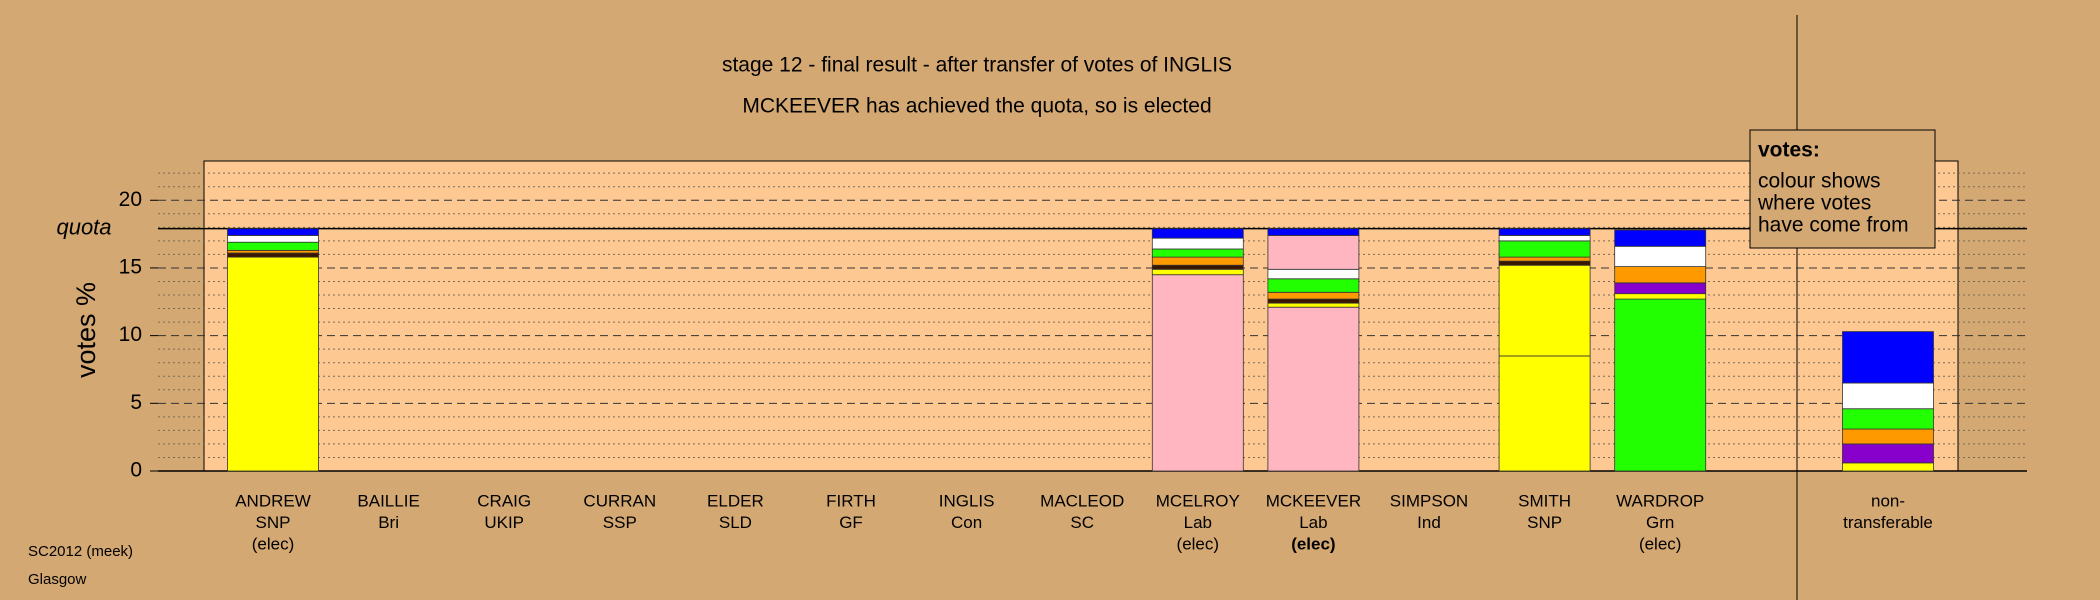 The width and height of the screenshot is (2100, 600). What do you see at coordinates (851, 522) in the screenshot?
I see `category-label: GF` at bounding box center [851, 522].